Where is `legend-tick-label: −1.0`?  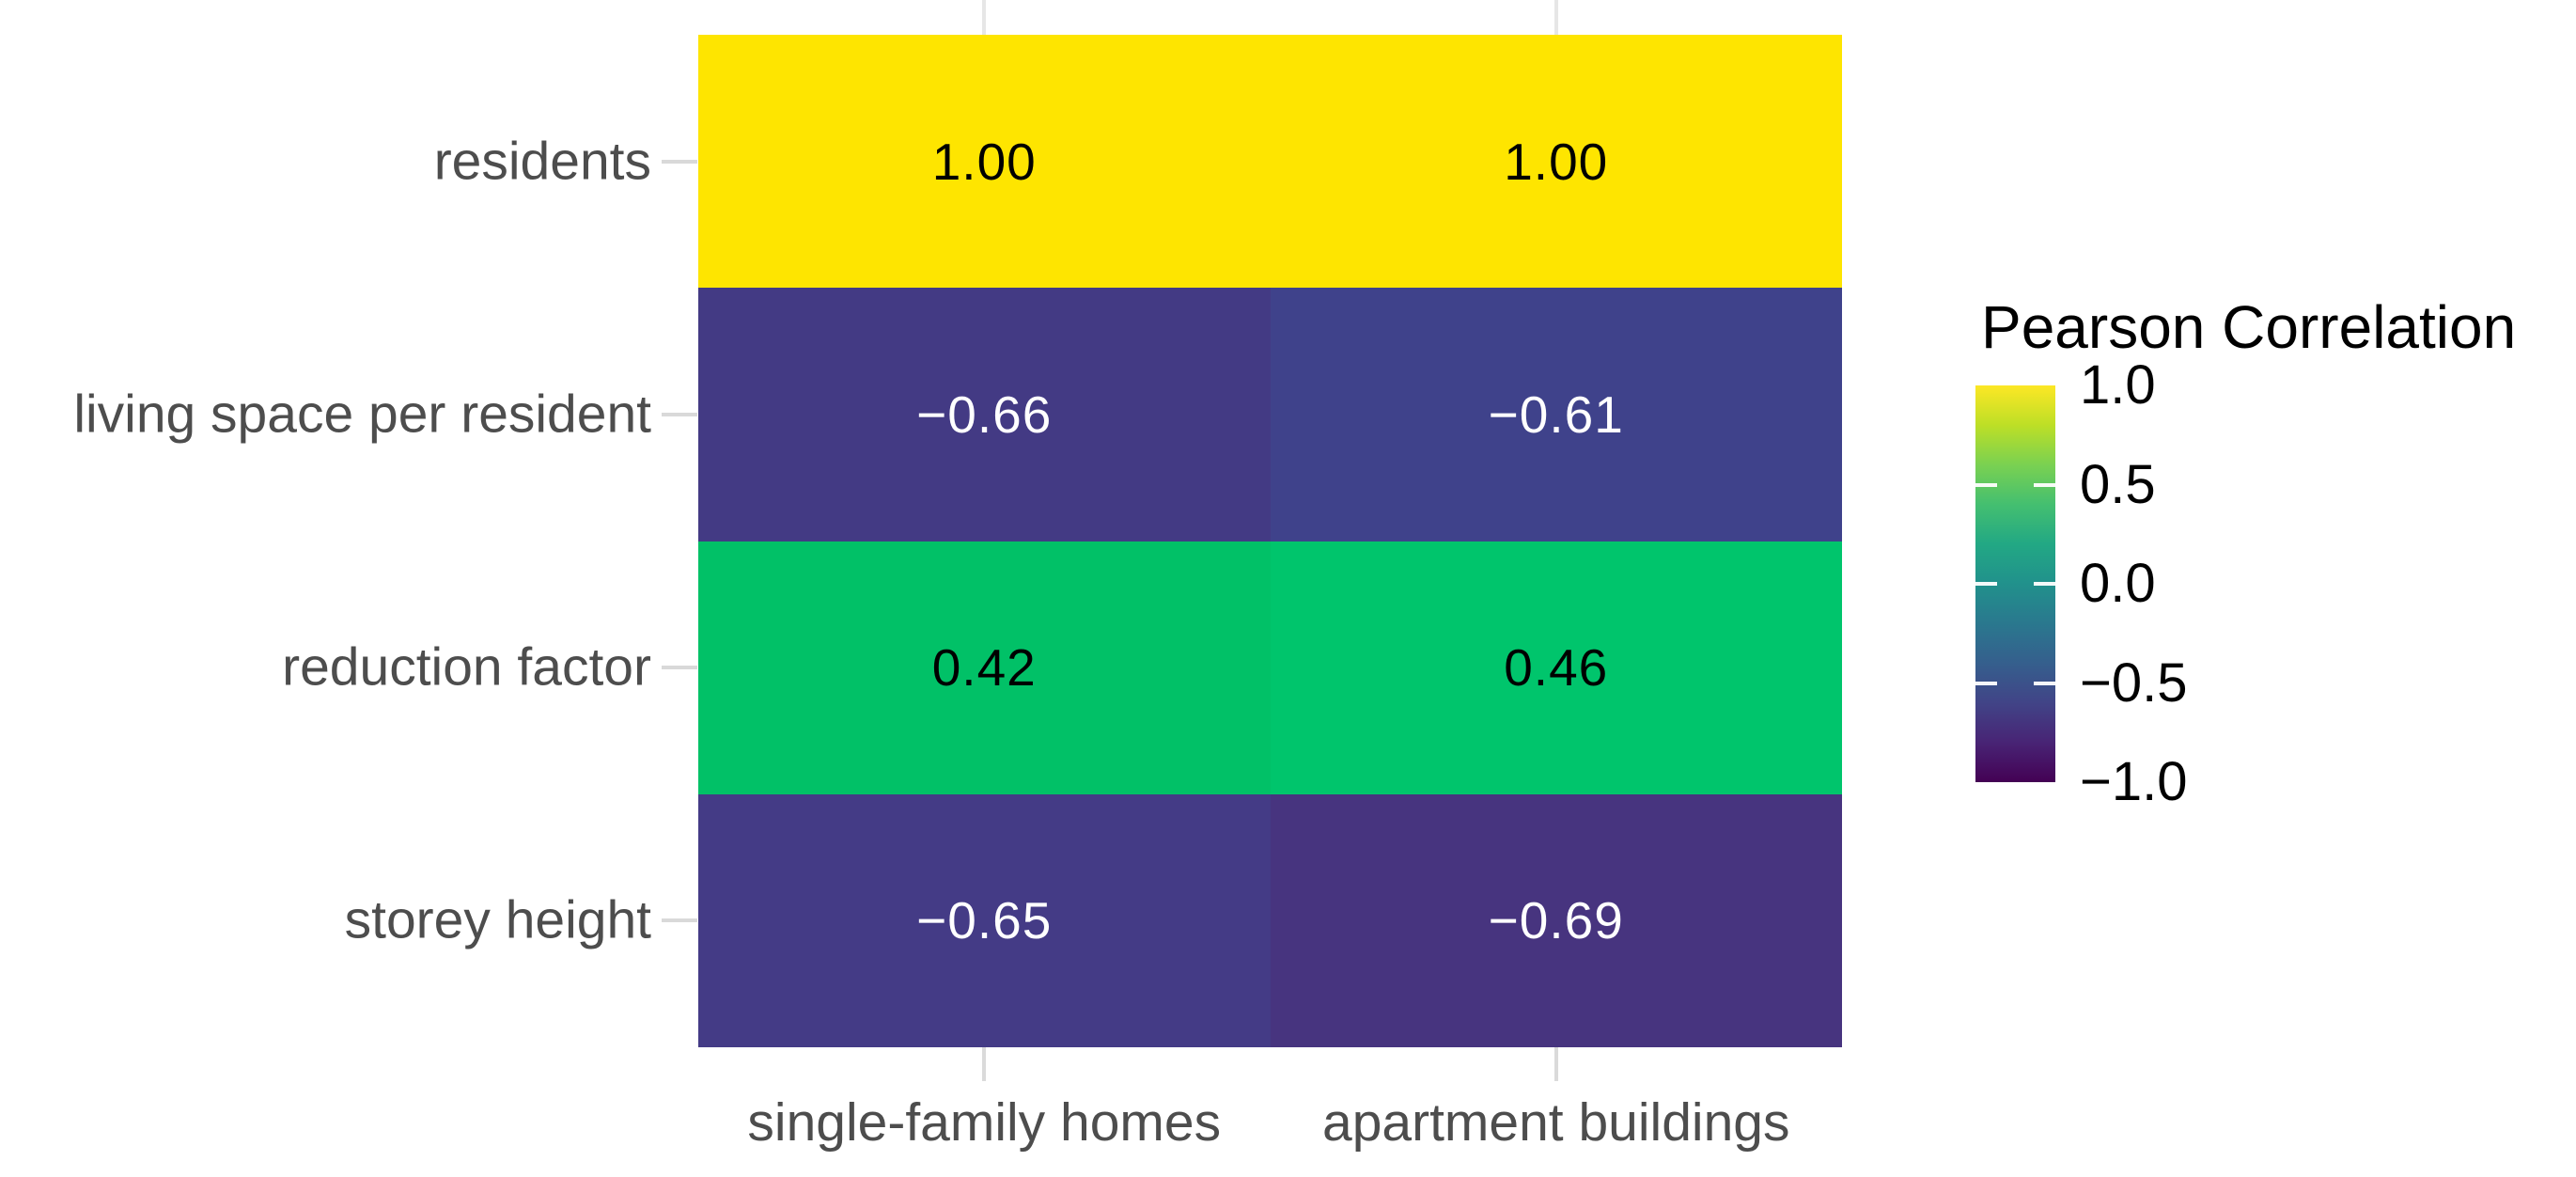 legend-tick-label: −1.0 is located at coordinates (2134, 781).